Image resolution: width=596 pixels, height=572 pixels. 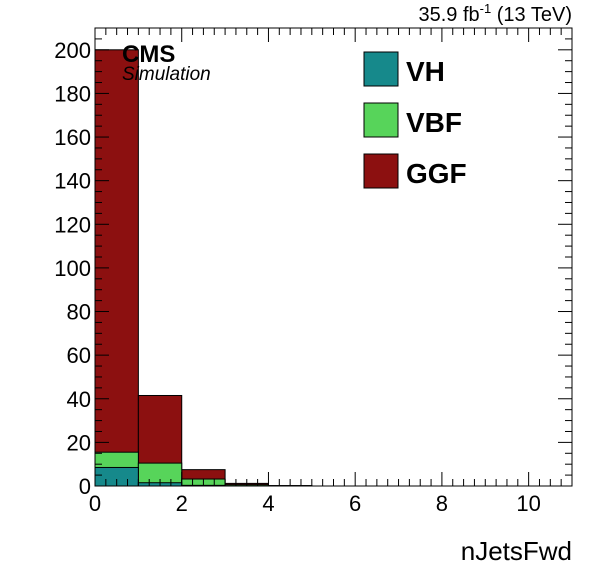 What do you see at coordinates (381, 120) in the screenshot?
I see `legend-swatch-vbf` at bounding box center [381, 120].